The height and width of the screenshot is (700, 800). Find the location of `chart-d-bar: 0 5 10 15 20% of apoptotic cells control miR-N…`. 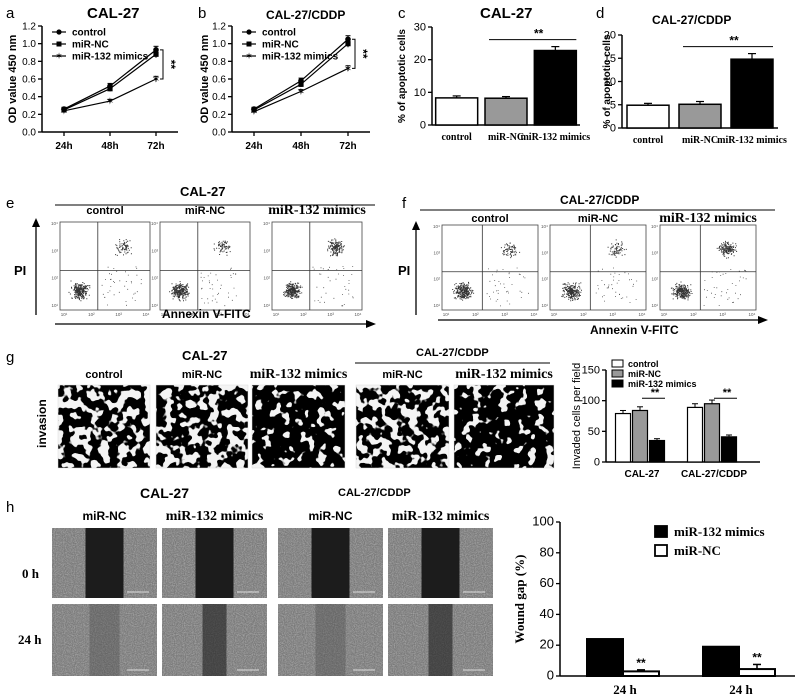

chart-d-bar: 0 5 10 15 20% of apoptotic cells control miR-N… is located at coordinates (694, 88).